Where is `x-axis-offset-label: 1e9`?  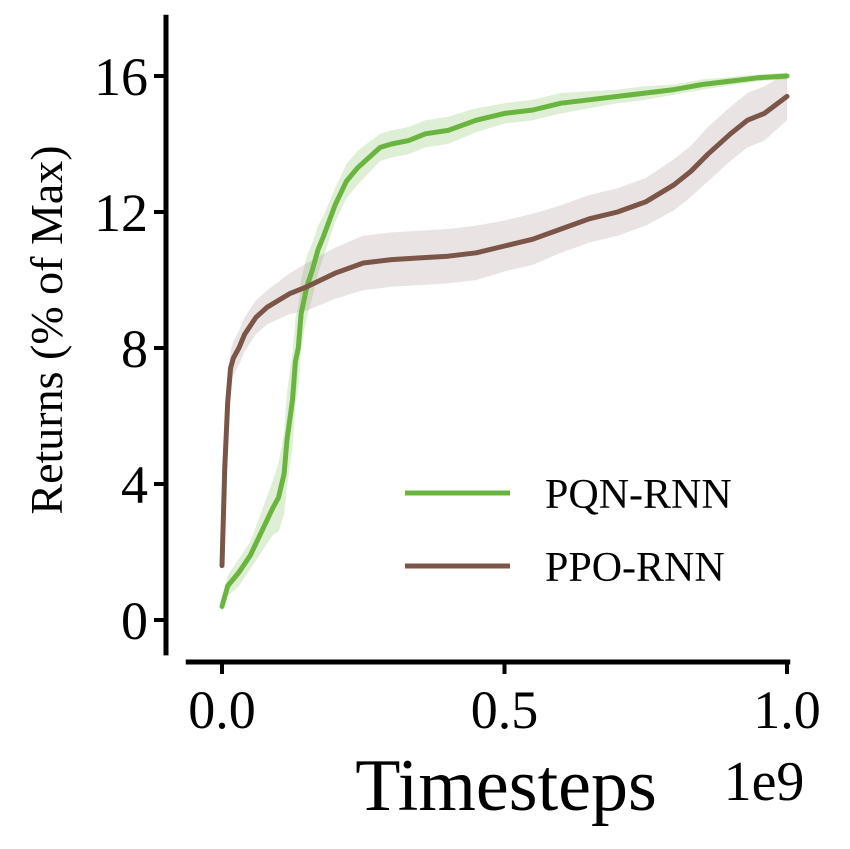 x-axis-offset-label: 1e9 is located at coordinates (764, 782).